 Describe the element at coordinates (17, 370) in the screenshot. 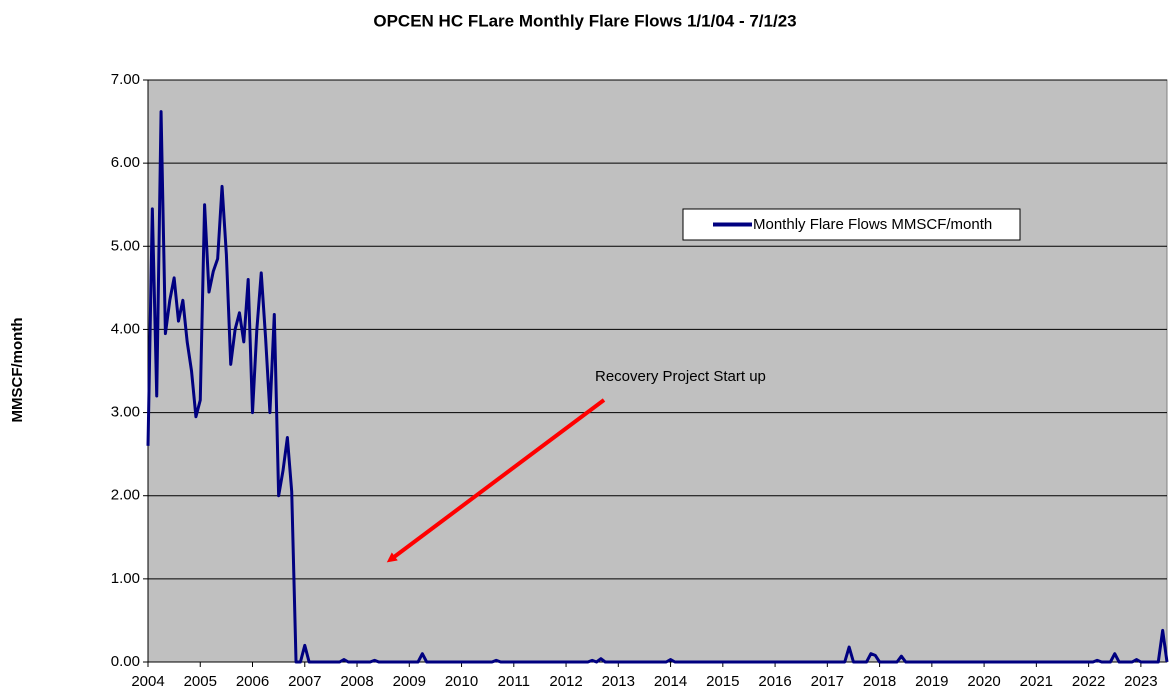

I see `y-axis-label: MMSCF/month` at that location.